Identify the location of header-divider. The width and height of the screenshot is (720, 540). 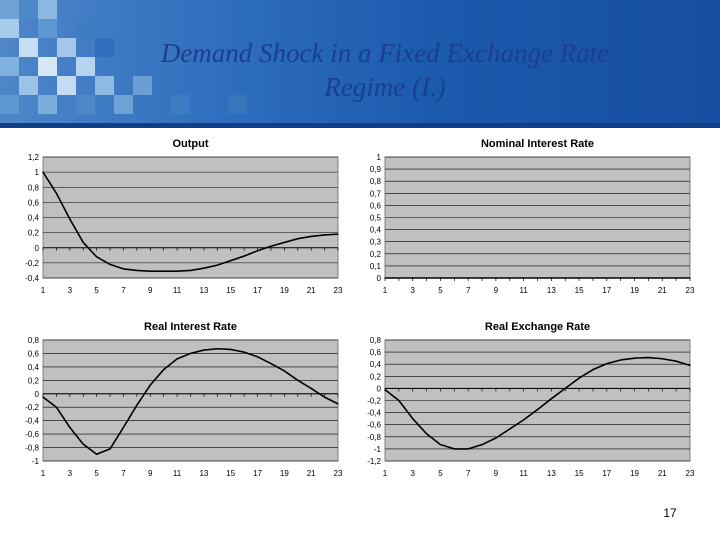
(360, 125).